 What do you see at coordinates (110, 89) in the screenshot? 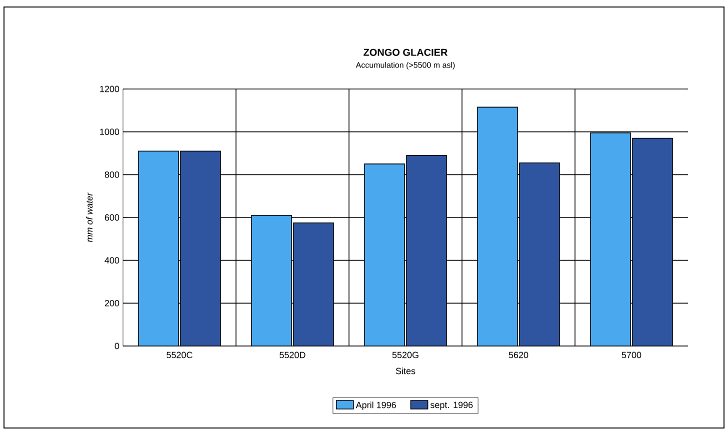
I see `y-tick-label: 1200` at bounding box center [110, 89].